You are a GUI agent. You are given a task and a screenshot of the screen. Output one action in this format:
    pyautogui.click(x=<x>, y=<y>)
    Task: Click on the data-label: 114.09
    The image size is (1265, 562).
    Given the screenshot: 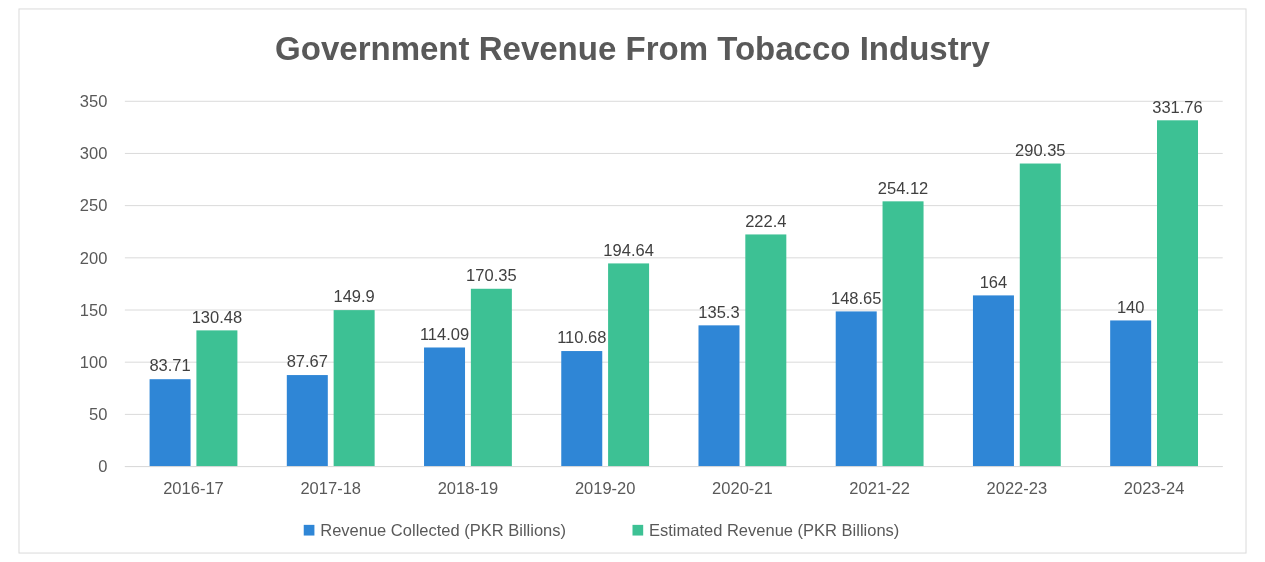 What is the action you would take?
    pyautogui.click(x=444, y=333)
    